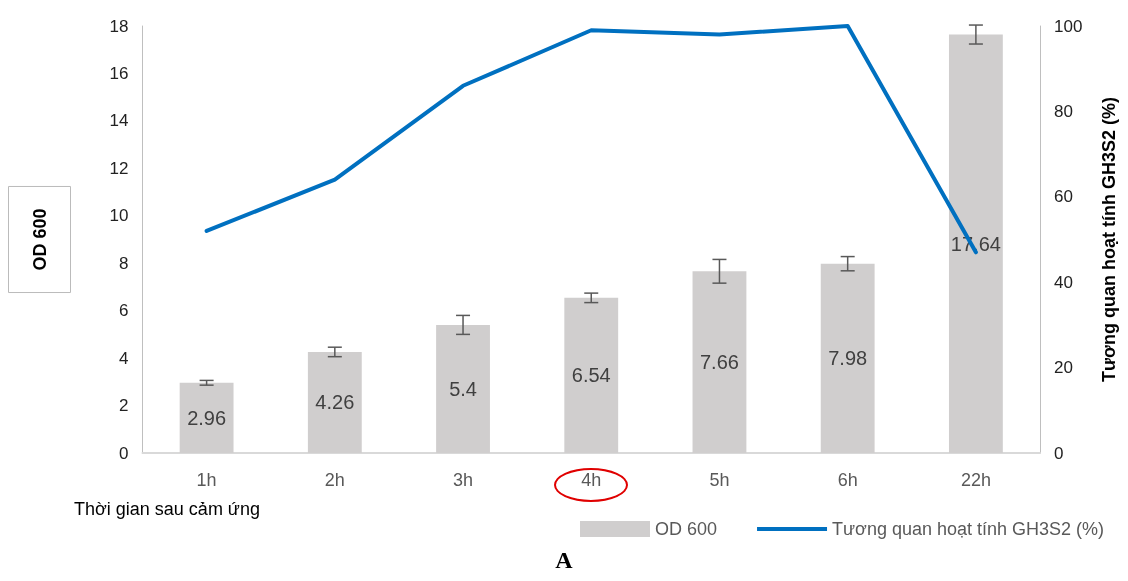 This screenshot has height=581, width=1128. Describe the element at coordinates (119, 73) in the screenshot. I see `y-tick-label: 16` at that location.